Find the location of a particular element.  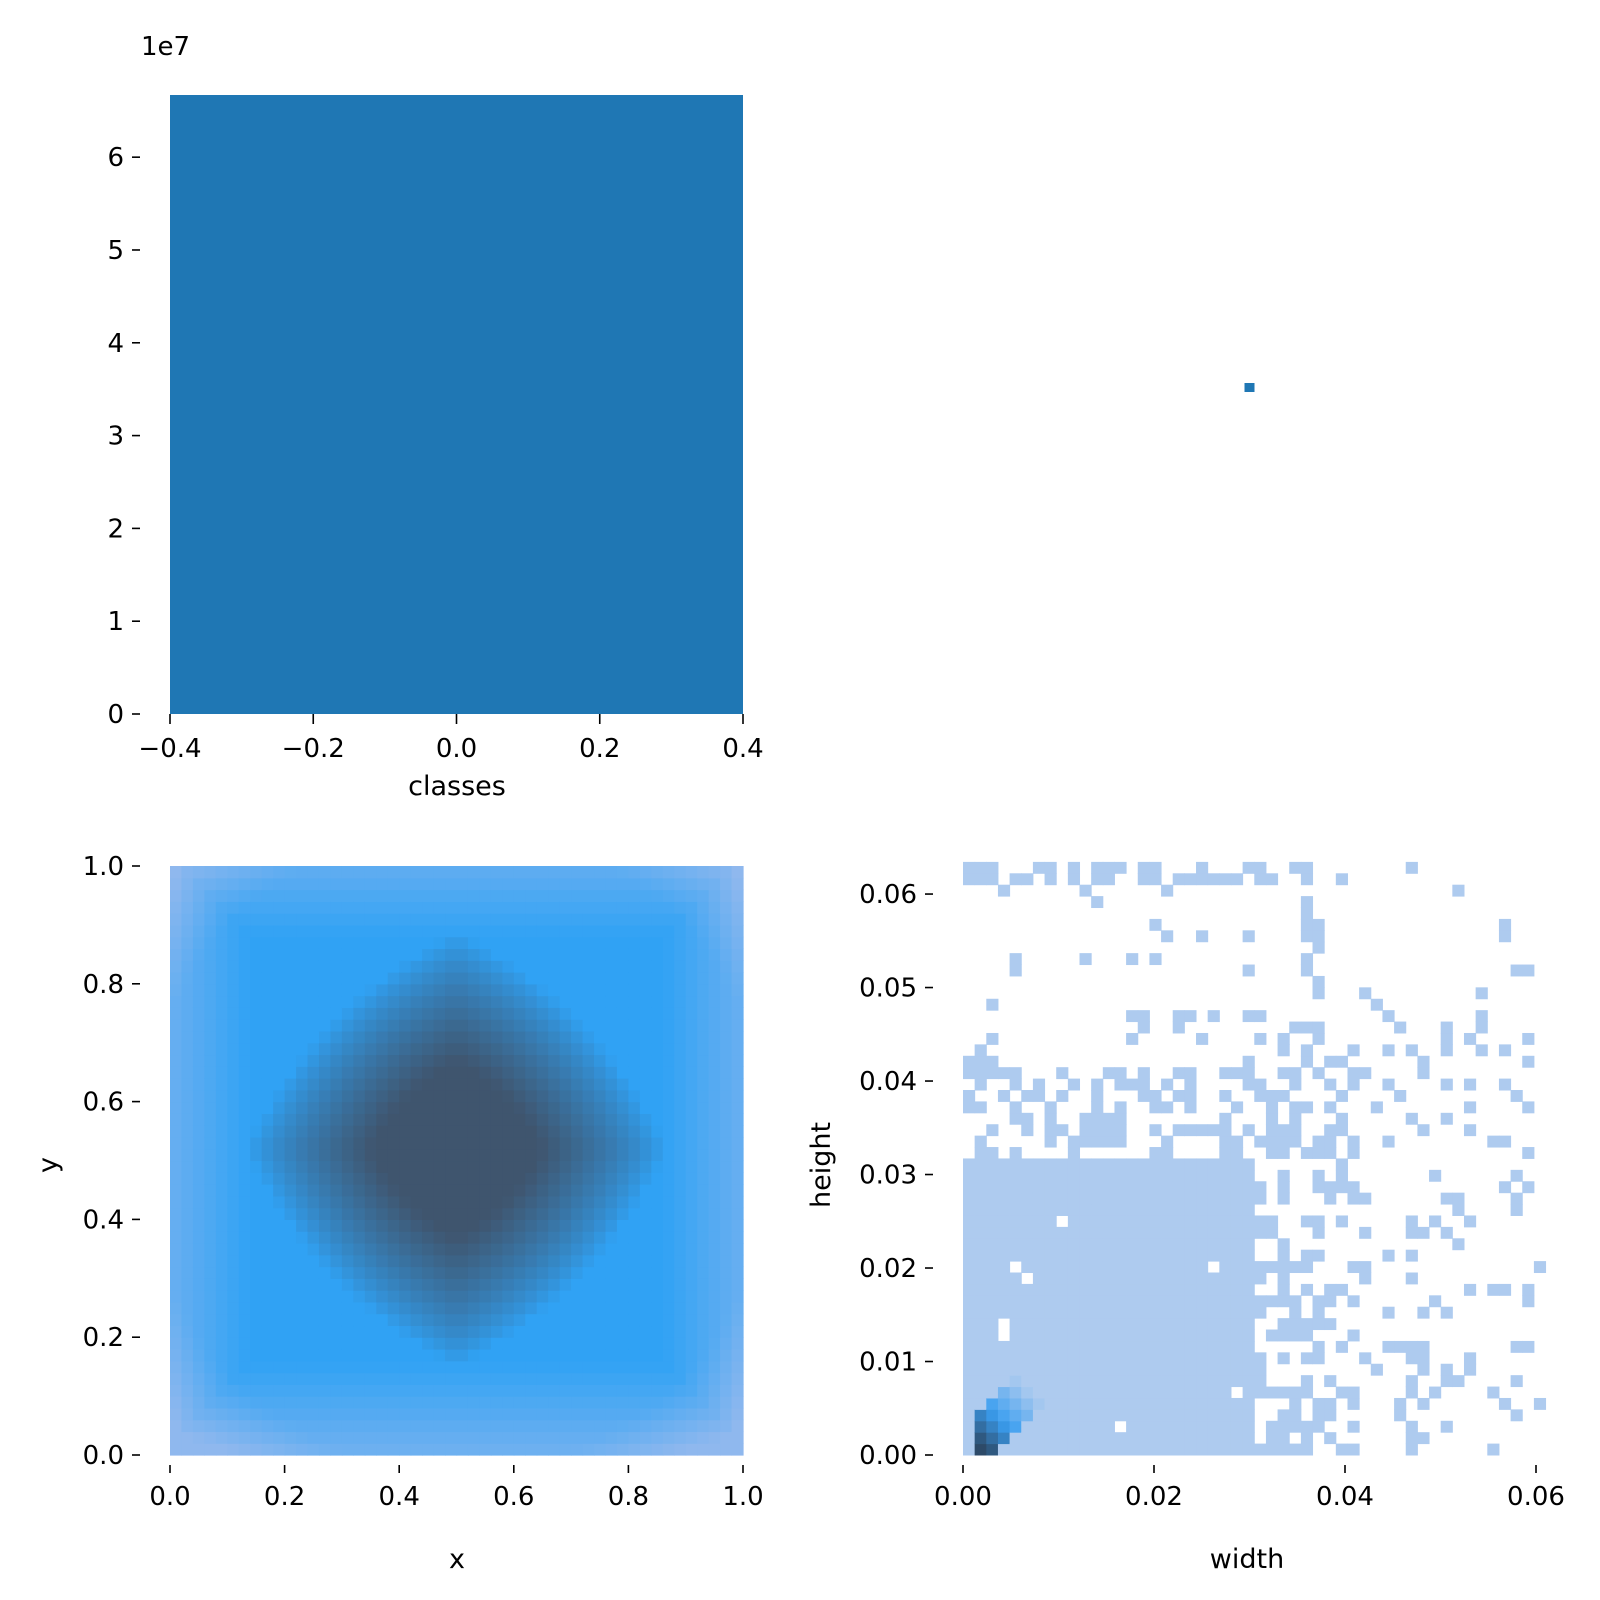

wh-x-tick-label: 0.06 is located at coordinates (1536, 1497).